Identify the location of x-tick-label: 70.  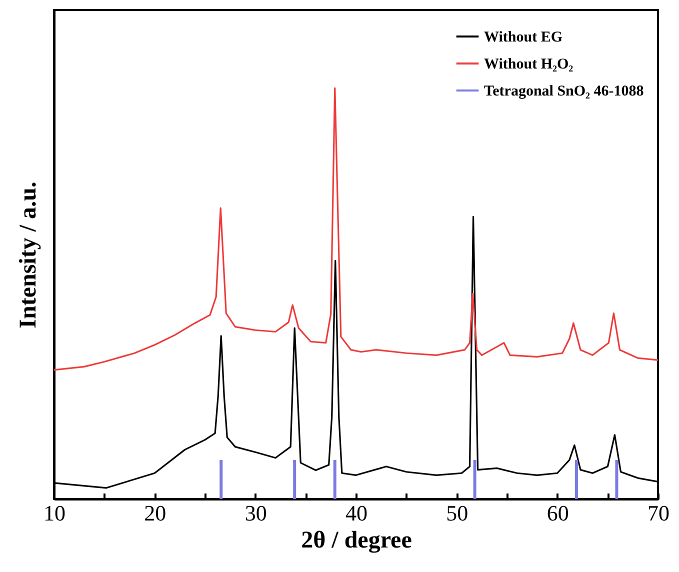
(659, 513).